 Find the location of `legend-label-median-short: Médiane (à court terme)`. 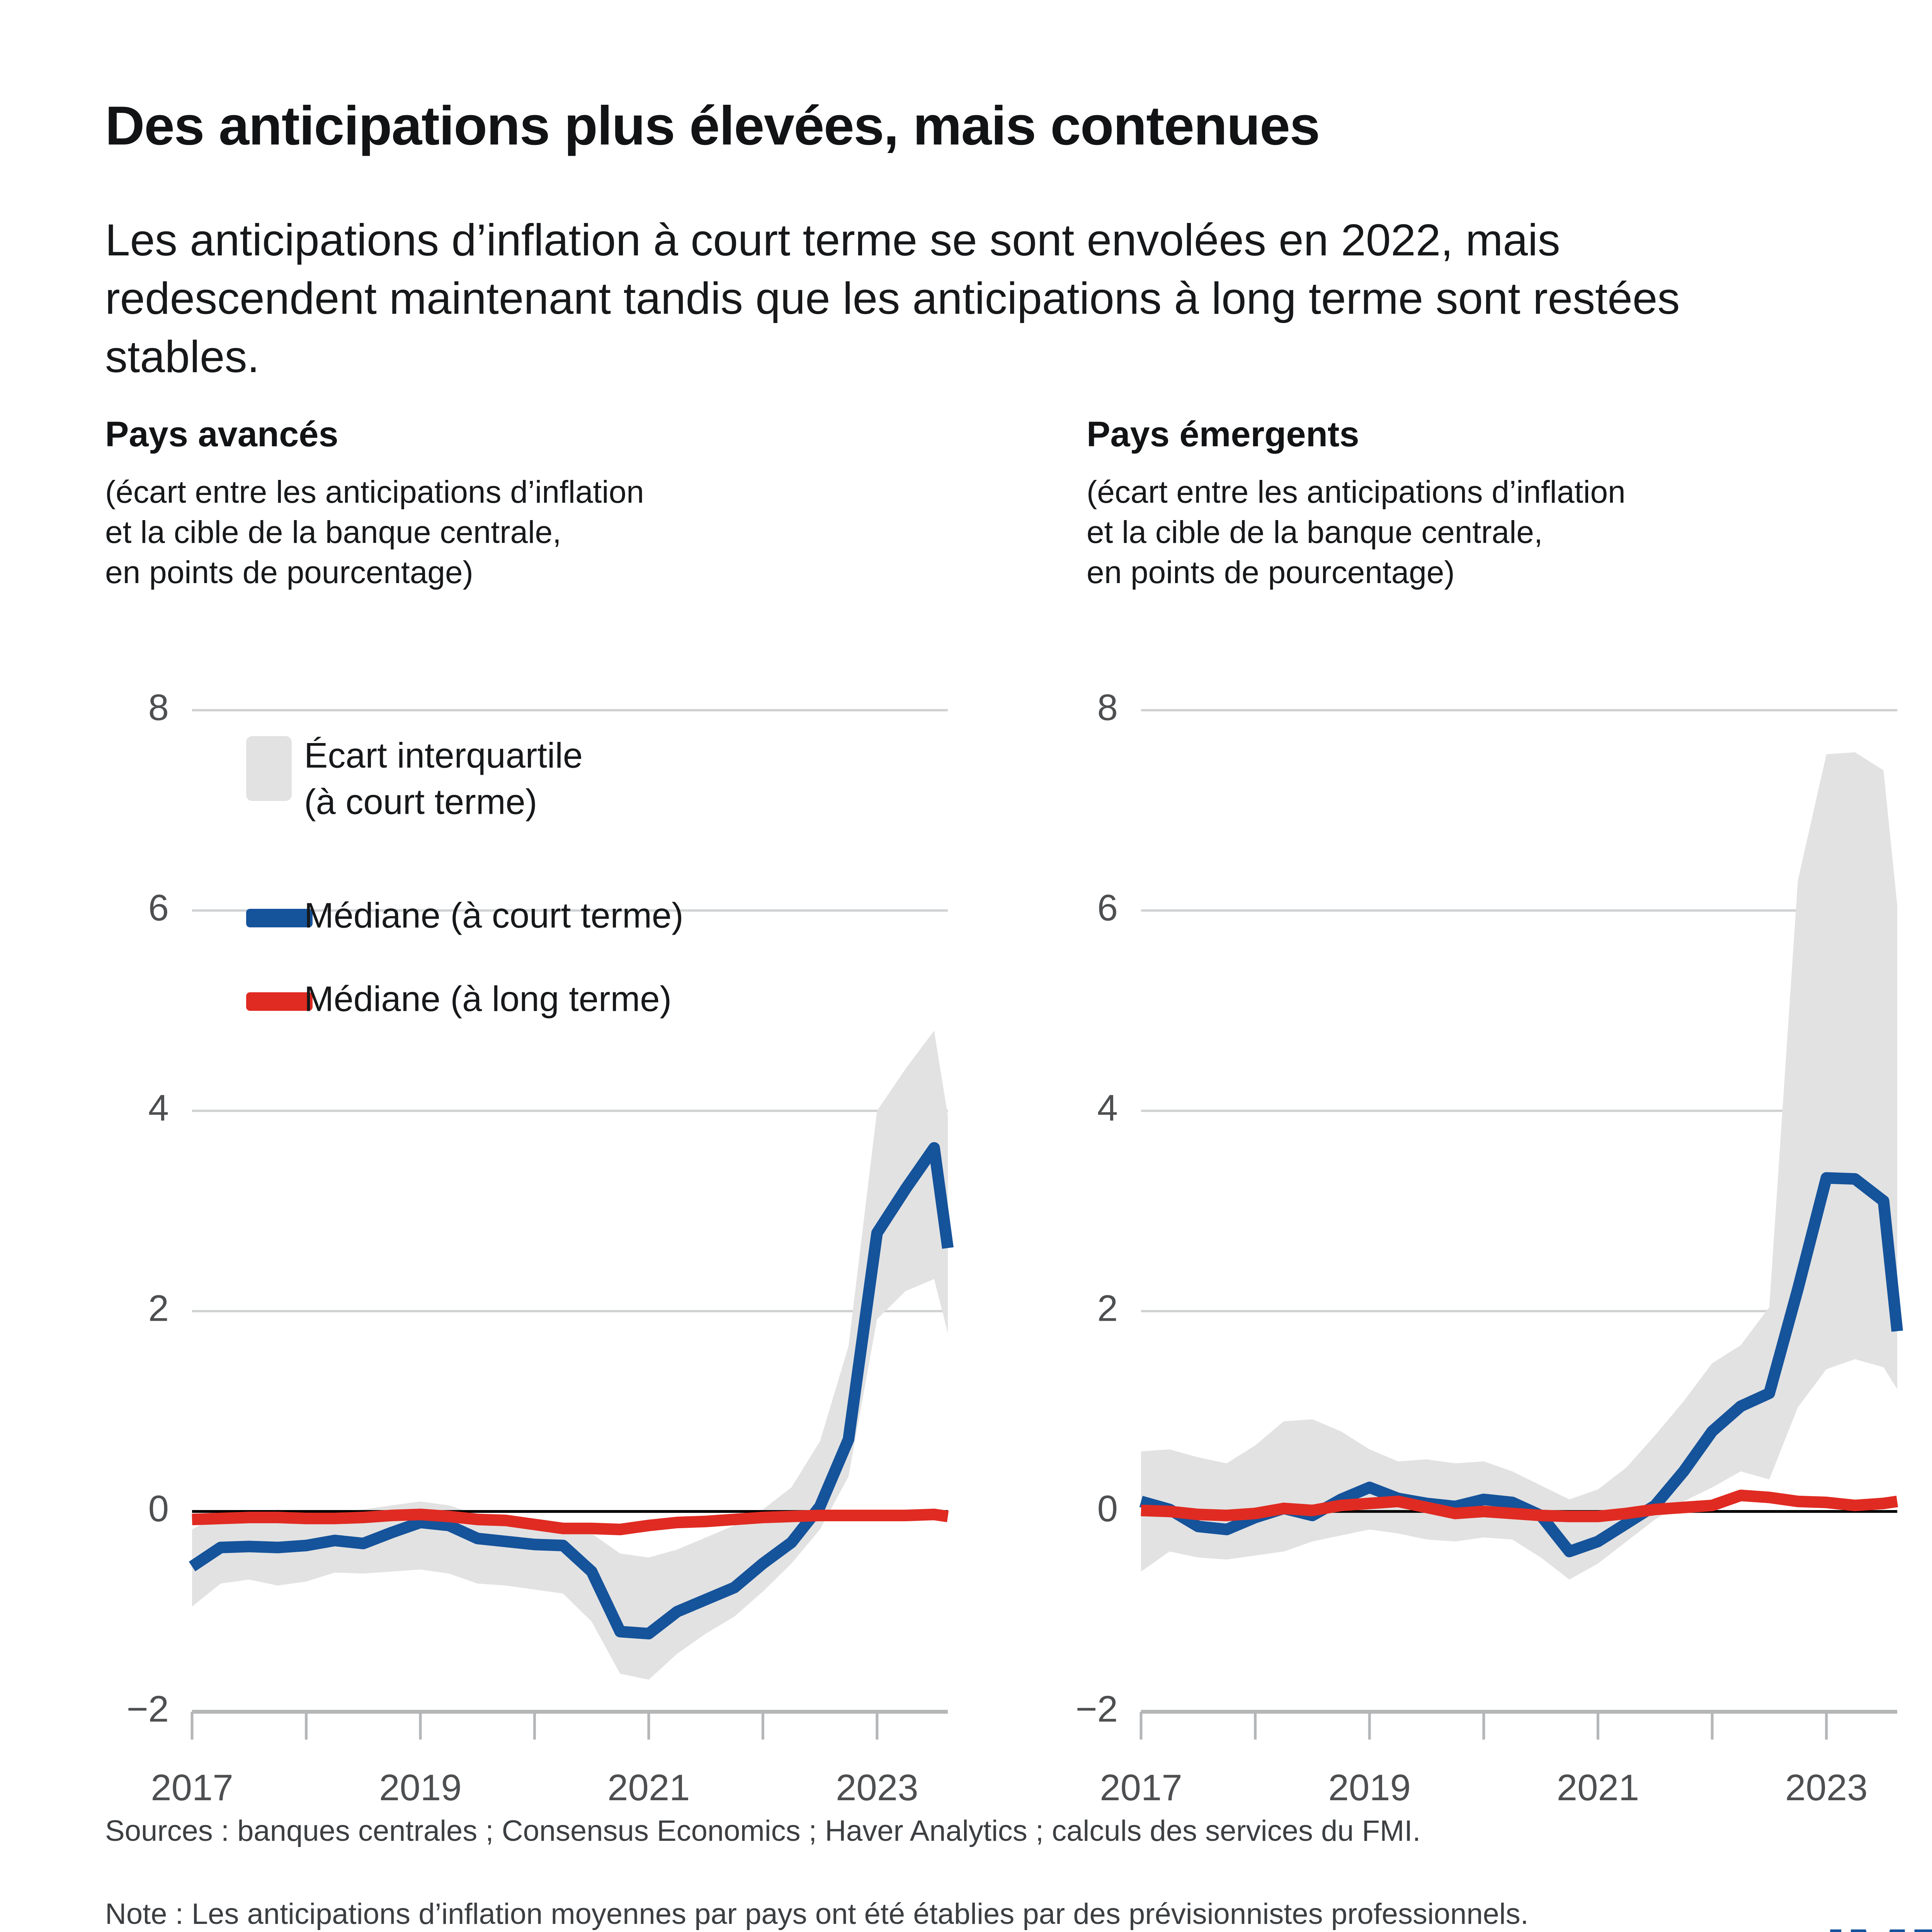

legend-label-median-short: Médiane (à court terme) is located at coordinates (494, 915).